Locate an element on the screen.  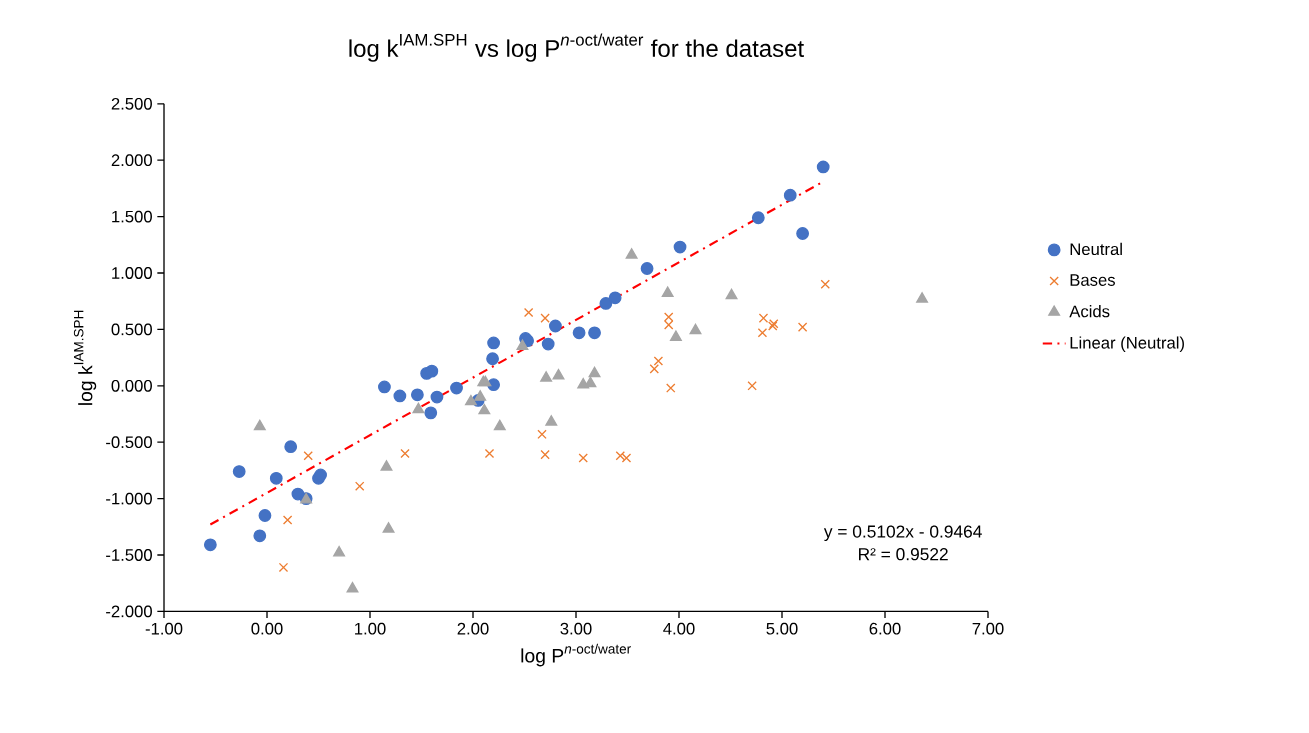
legend-label: Bases is located at coordinates (1092, 280).